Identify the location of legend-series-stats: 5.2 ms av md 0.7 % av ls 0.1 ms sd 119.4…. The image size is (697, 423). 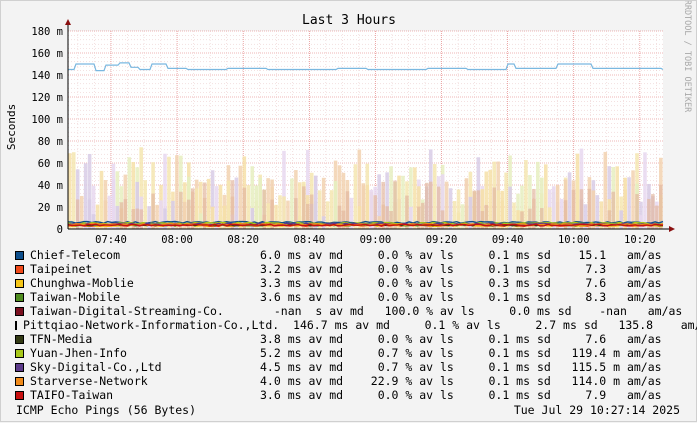
(461, 353).